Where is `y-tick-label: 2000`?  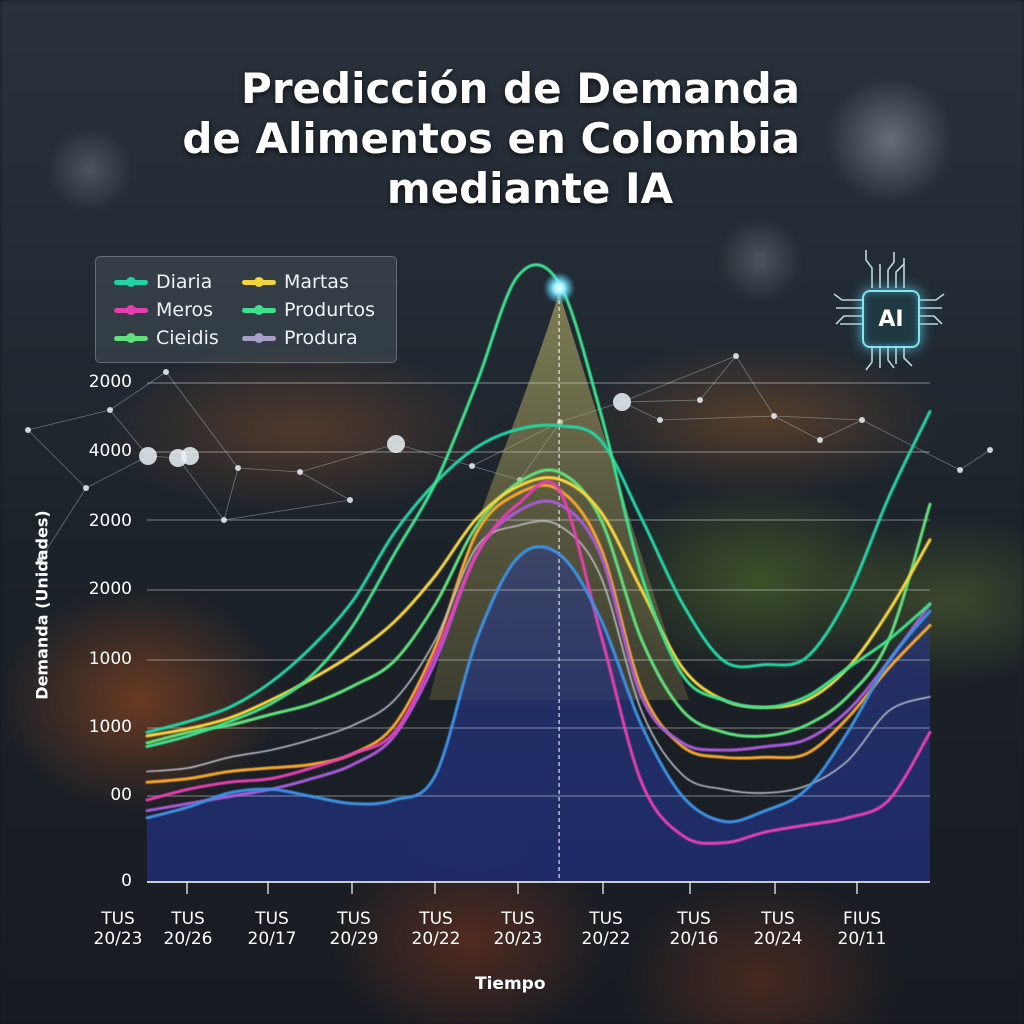
y-tick-label: 2000 is located at coordinates (110, 589).